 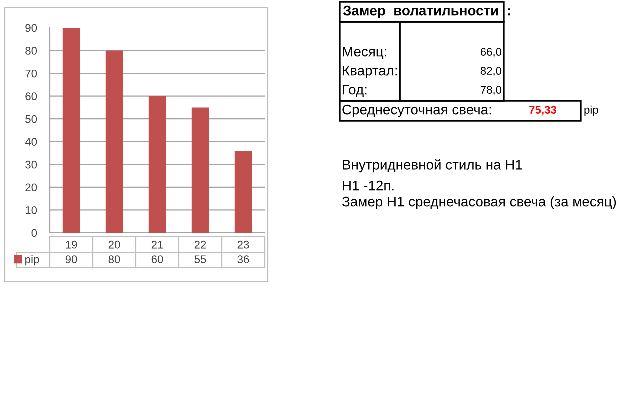 I want to click on y-tick-label: 30, so click(x=32, y=164).